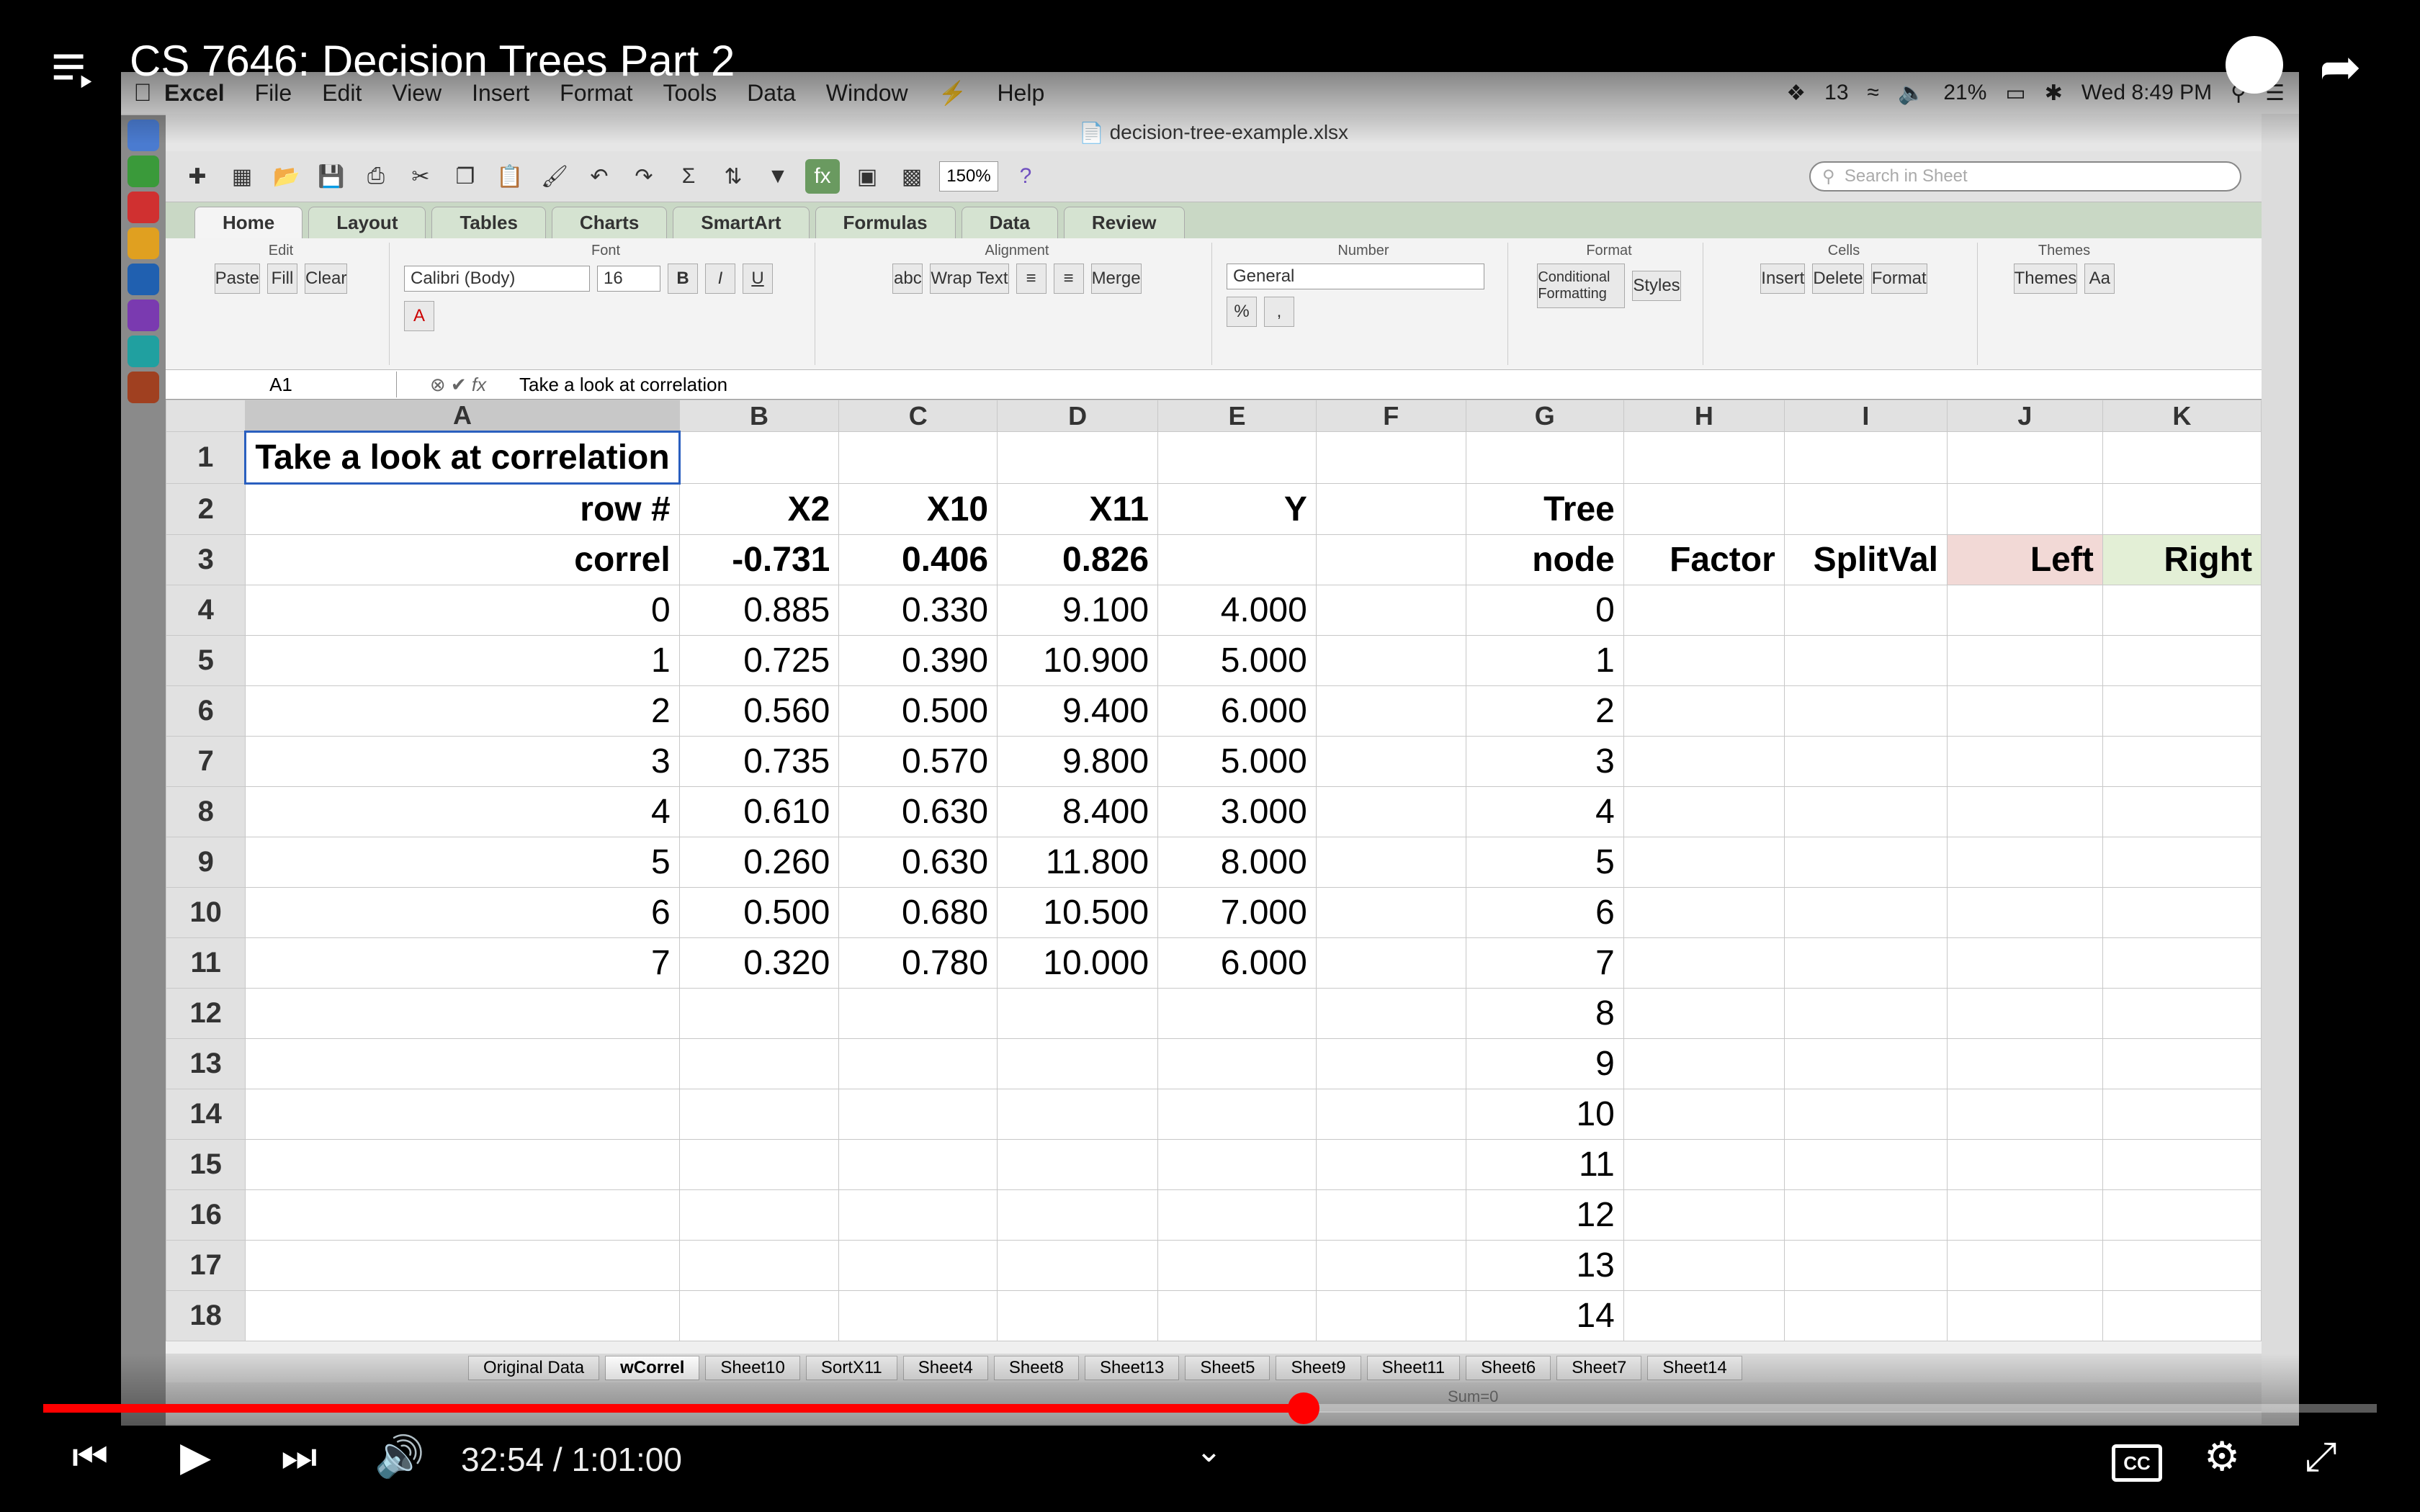 The width and height of the screenshot is (2420, 1512). I want to click on row-header: 16, so click(205, 1215).